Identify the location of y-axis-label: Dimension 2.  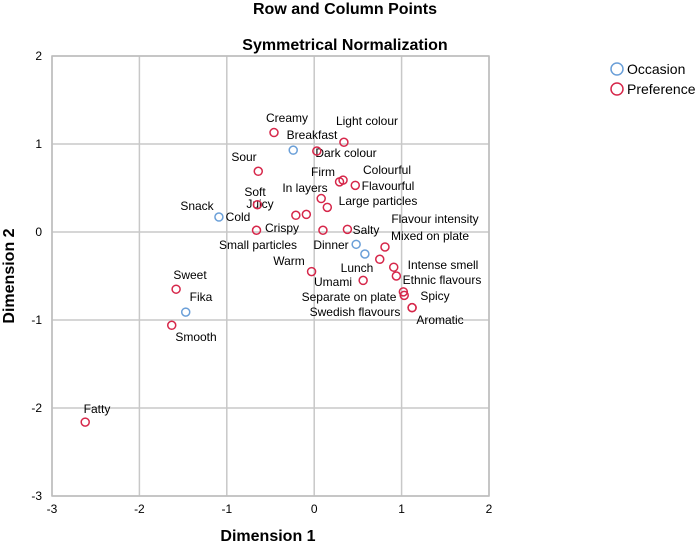
(9, 275).